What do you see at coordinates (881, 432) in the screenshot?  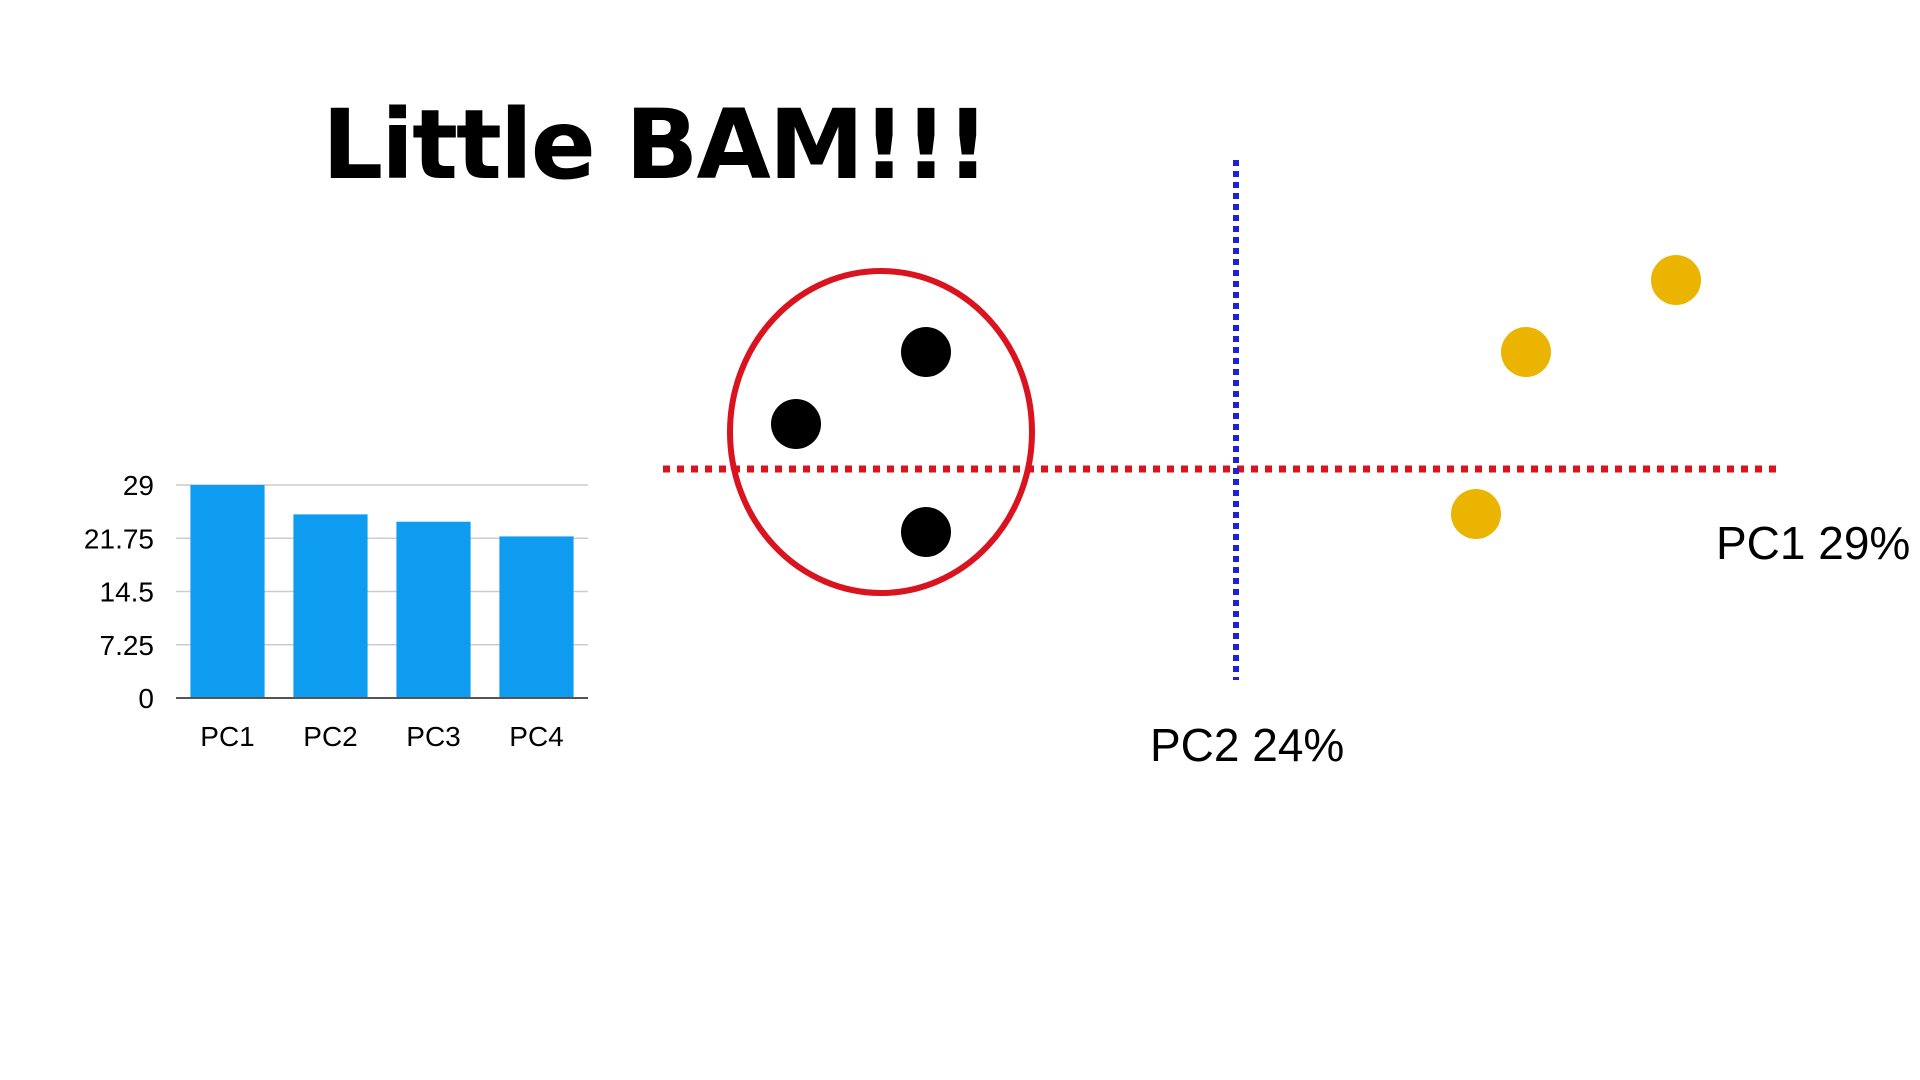 I see `cluster-highlight-circle` at bounding box center [881, 432].